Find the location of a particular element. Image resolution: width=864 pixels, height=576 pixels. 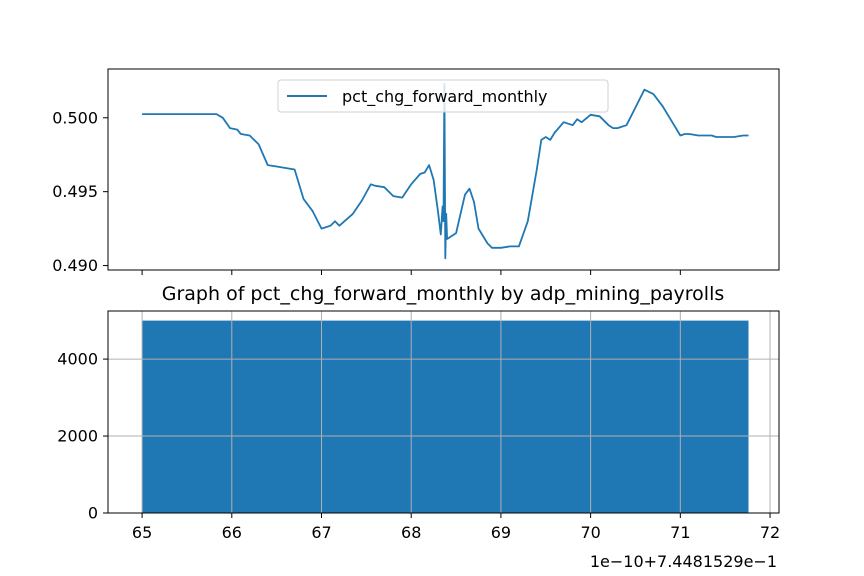

y-tick-label: 0.500 is located at coordinates (75, 117).